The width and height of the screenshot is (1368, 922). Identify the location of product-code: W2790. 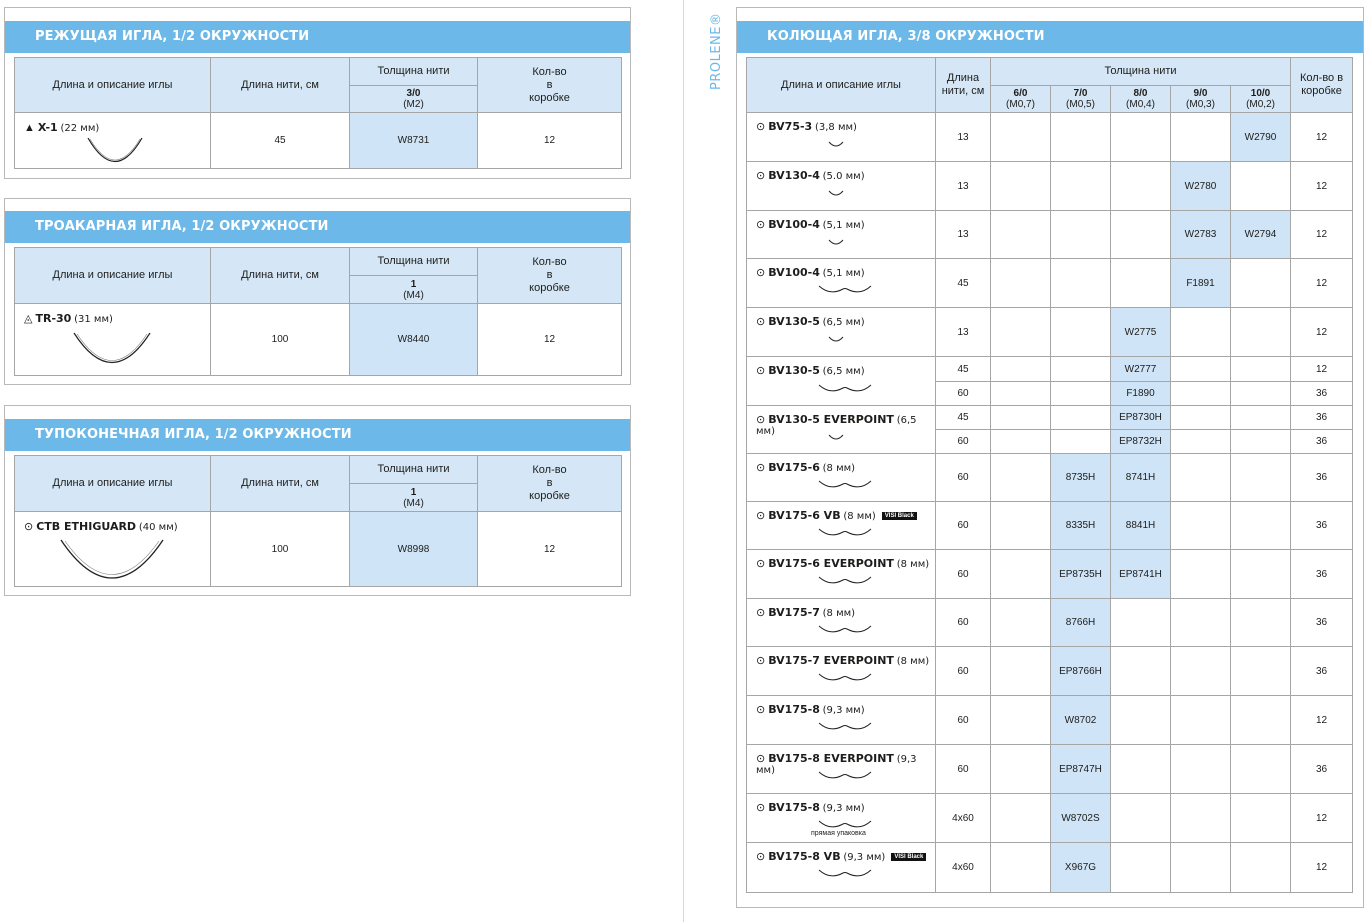
(1260, 137).